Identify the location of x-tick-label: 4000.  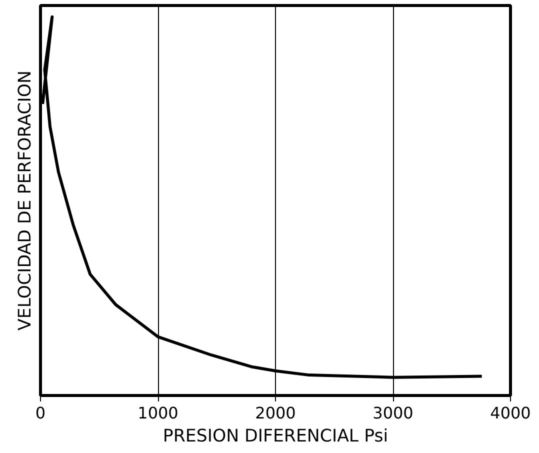
(510, 413).